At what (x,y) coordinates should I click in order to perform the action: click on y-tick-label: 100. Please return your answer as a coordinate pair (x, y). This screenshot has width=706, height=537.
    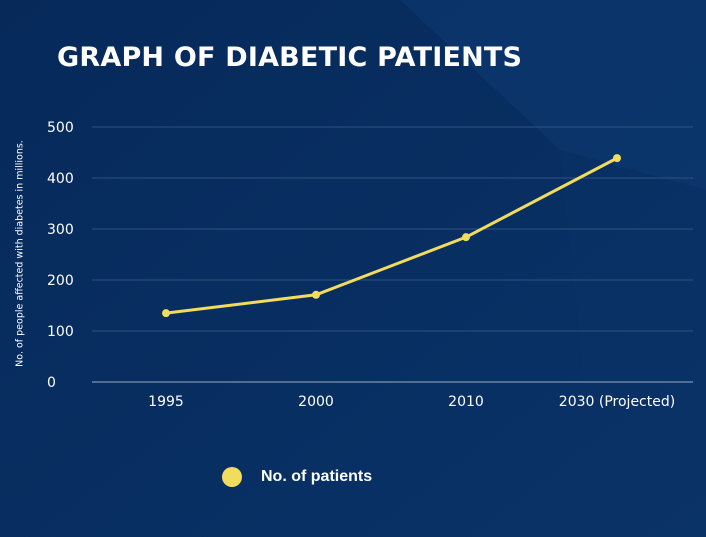
    Looking at the image, I should click on (60, 332).